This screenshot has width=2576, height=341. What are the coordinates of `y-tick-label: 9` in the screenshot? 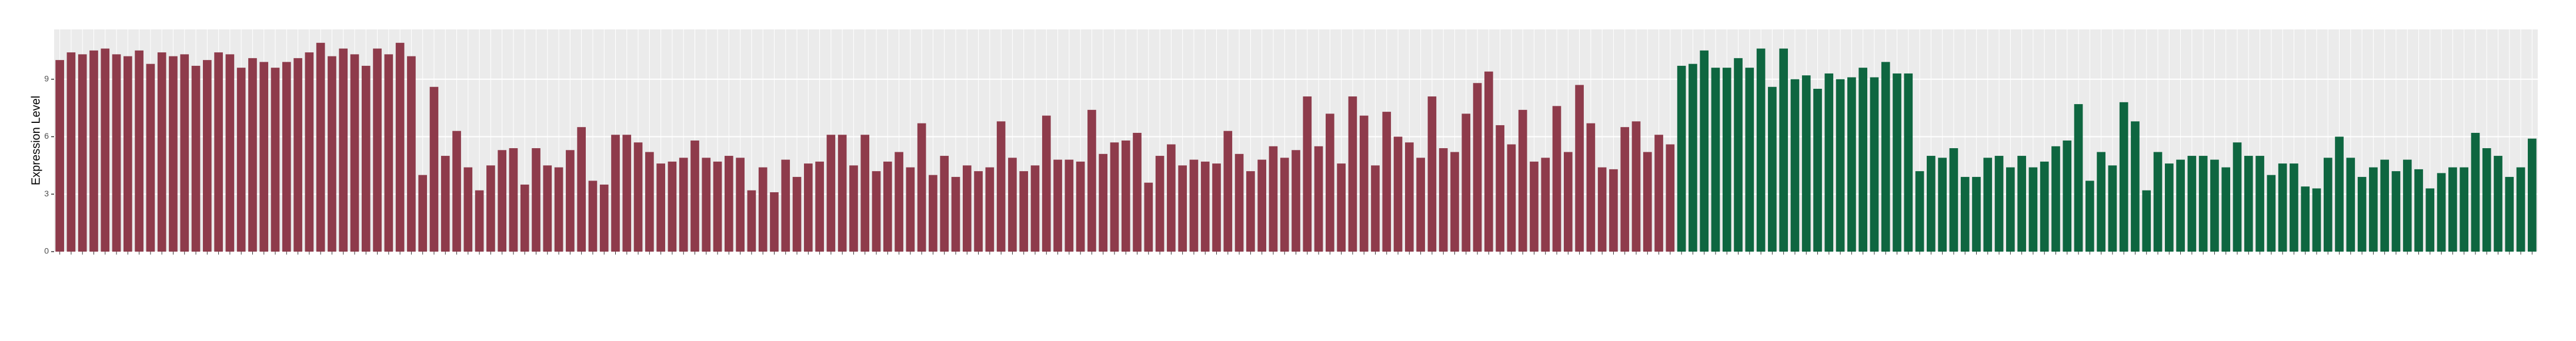 It's located at (46, 78).